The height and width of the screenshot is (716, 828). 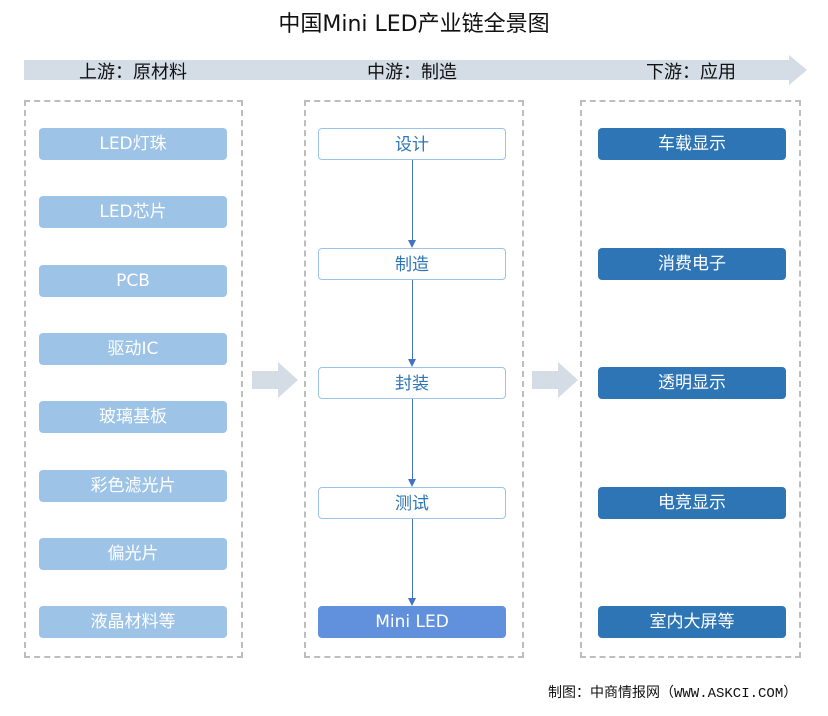 I want to click on upstream-item: 彩色滤光片, so click(x=133, y=486).